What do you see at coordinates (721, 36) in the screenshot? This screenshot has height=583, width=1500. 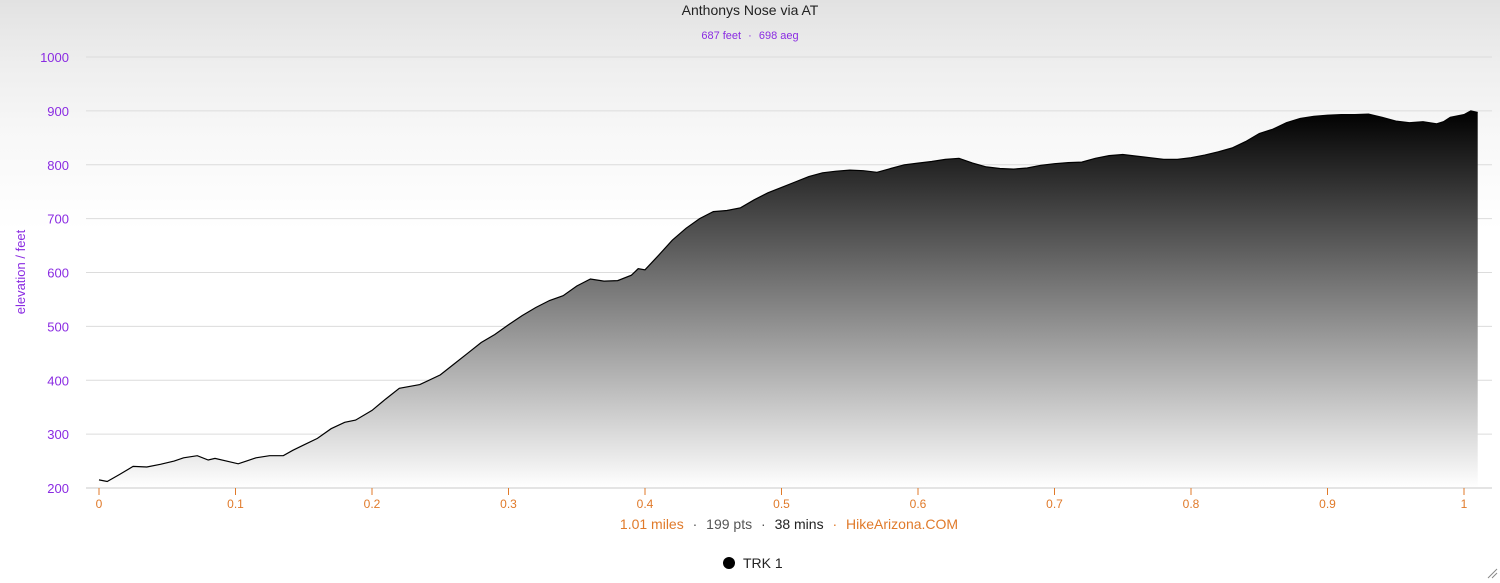 I see `subtitle-distance: 687 feet` at bounding box center [721, 36].